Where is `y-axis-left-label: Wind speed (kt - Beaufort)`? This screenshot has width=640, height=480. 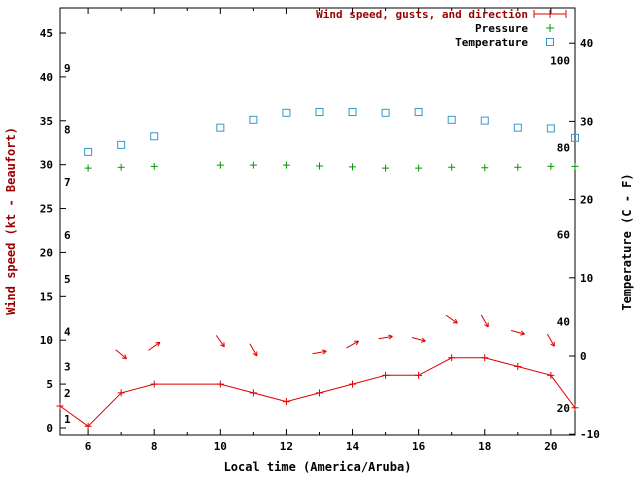
y-axis-left-label: Wind speed (kt - Beaufort) is located at coordinates (11, 221).